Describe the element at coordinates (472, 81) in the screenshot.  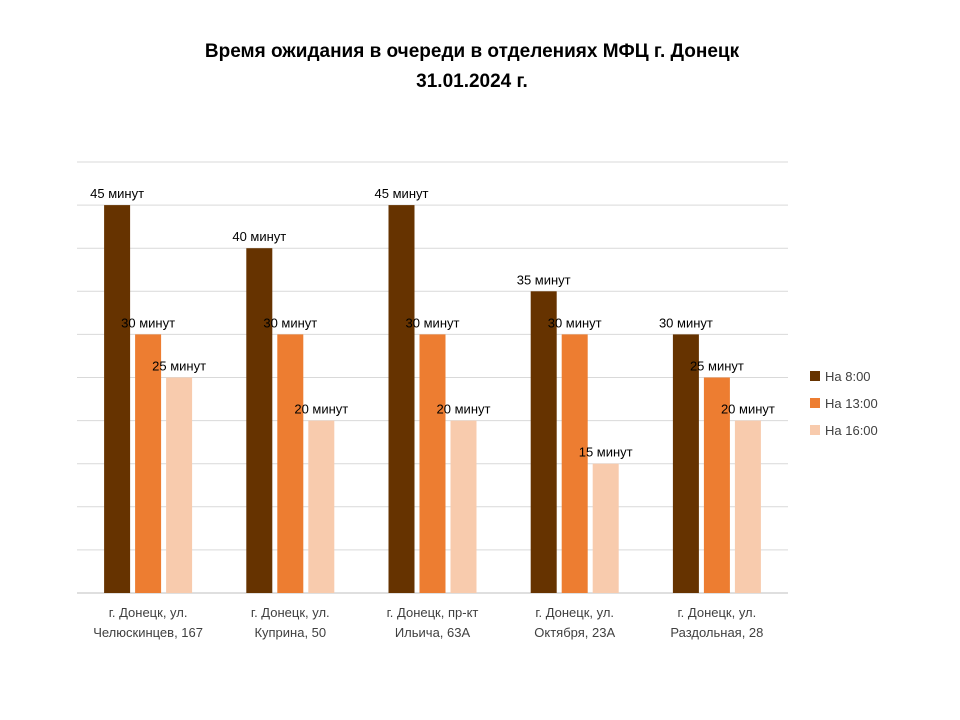
I see `chart-title-line-2: 31.01.2024 г.` at that location.